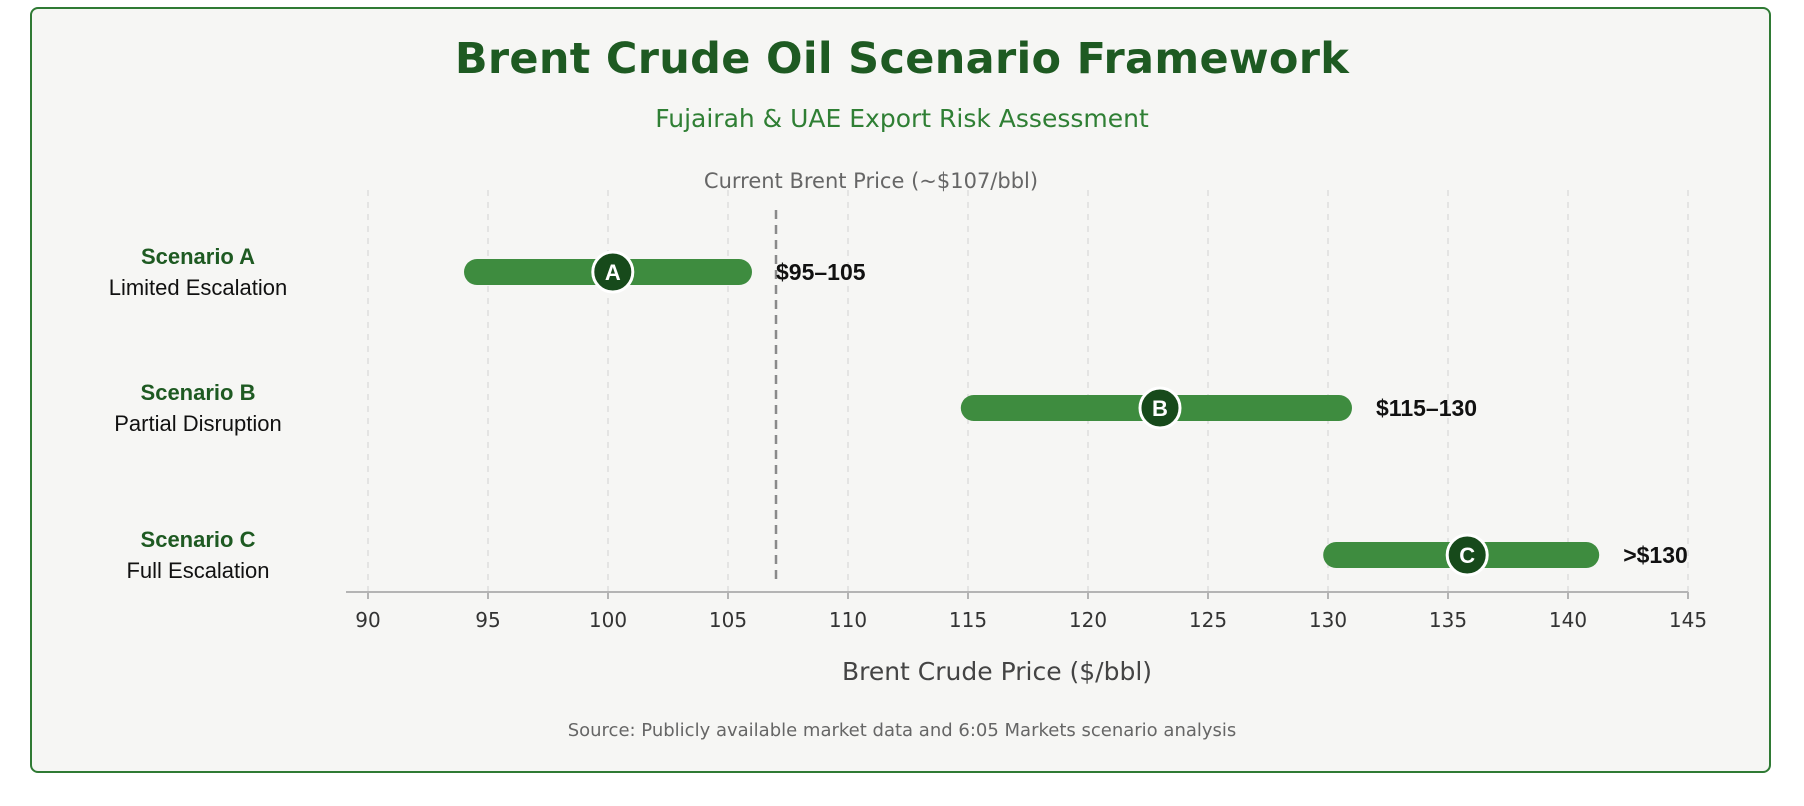 Image resolution: width=1804 pixels, height=806 pixels. Describe the element at coordinates (608, 620) in the screenshot. I see `x-tick-label: 100` at that location.